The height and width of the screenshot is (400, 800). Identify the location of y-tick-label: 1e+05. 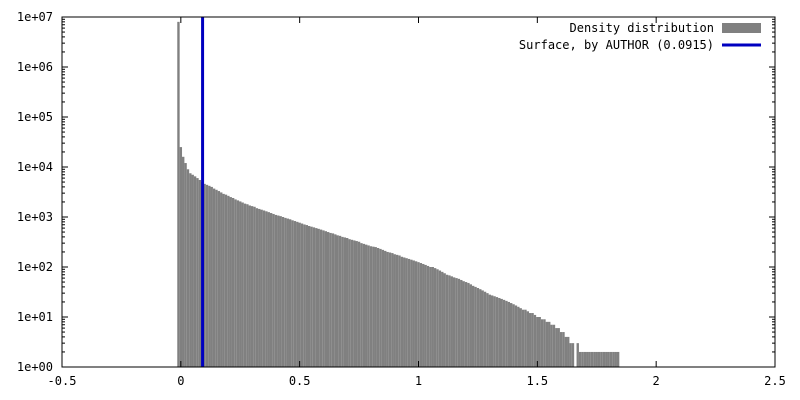
(35, 117).